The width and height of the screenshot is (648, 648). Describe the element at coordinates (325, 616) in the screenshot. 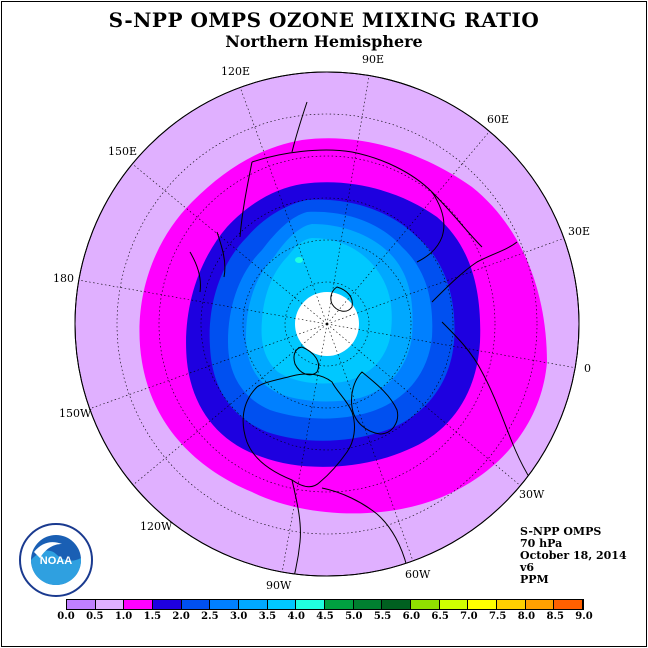

I see `colorbar-tick-label: 4.5` at that location.